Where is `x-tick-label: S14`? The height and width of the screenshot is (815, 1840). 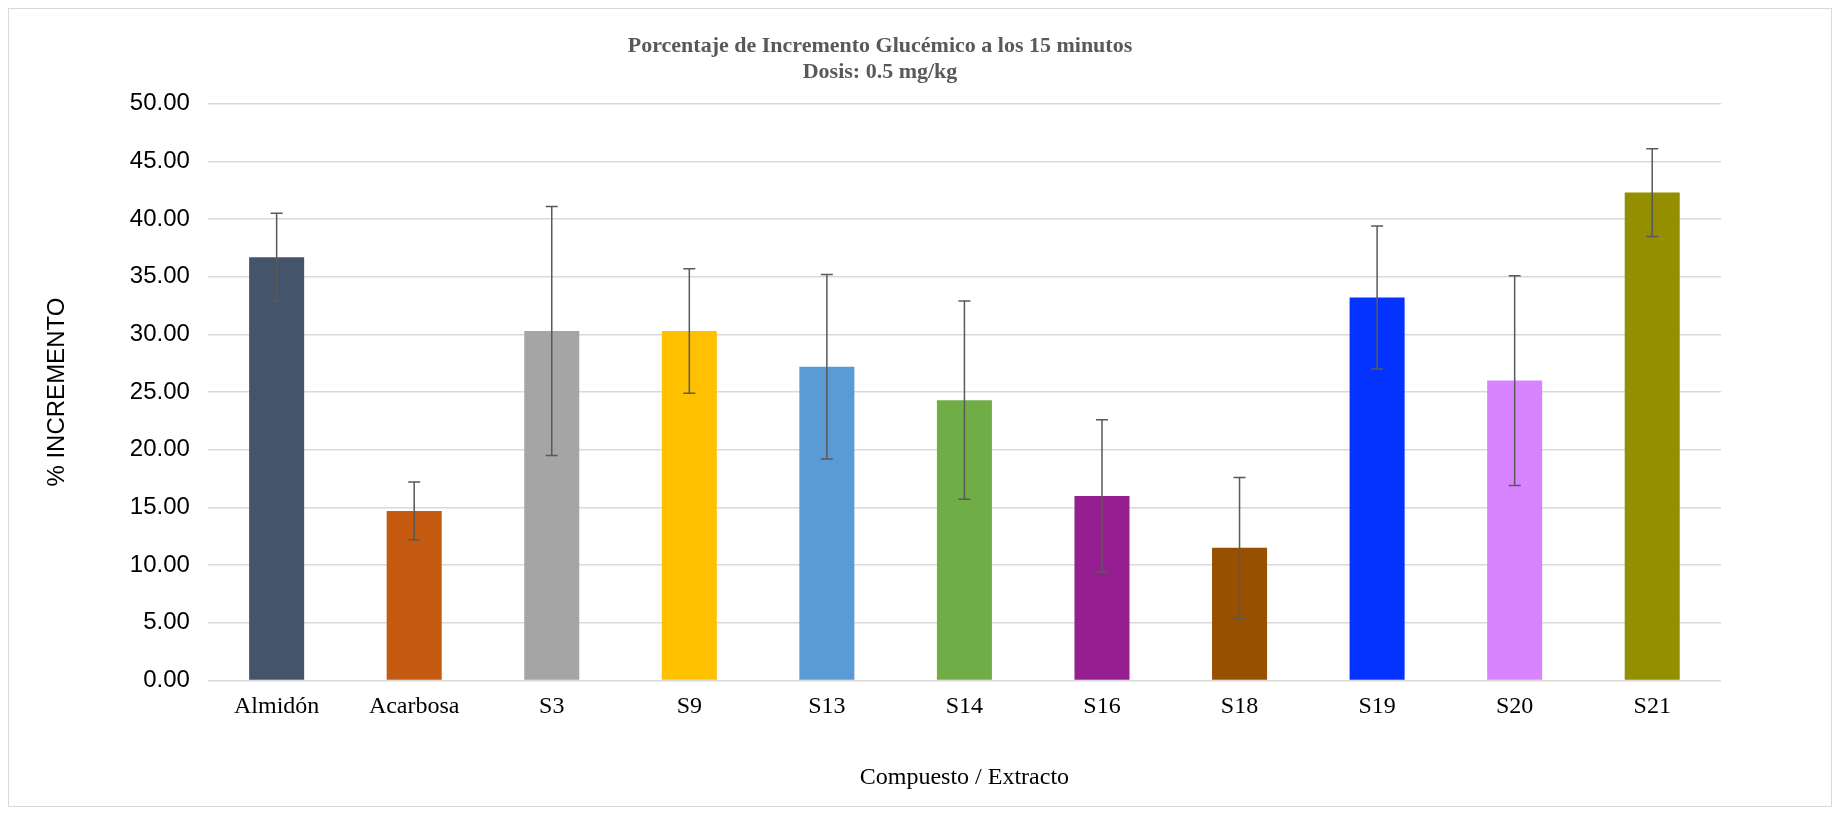 x-tick-label: S14 is located at coordinates (964, 705).